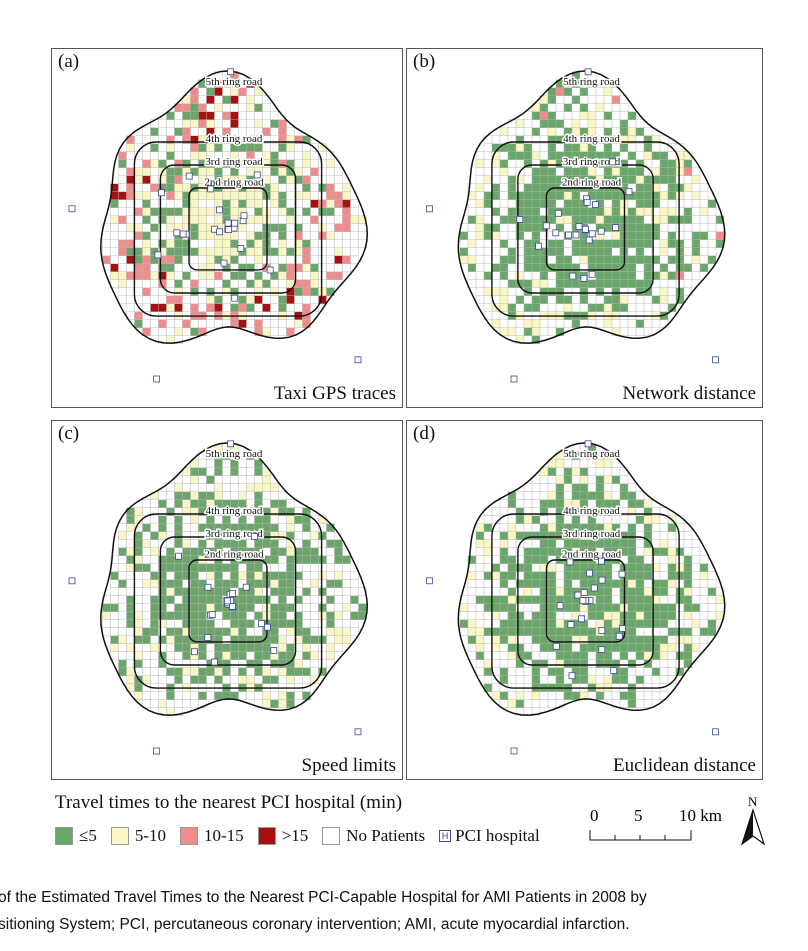  What do you see at coordinates (684, 765) in the screenshot?
I see `panel-title-d: Euclidean distance` at bounding box center [684, 765].